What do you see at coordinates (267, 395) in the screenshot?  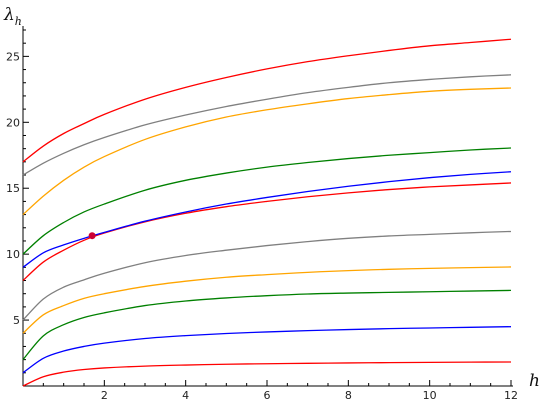 I see `x-tick-label: 6` at bounding box center [267, 395].